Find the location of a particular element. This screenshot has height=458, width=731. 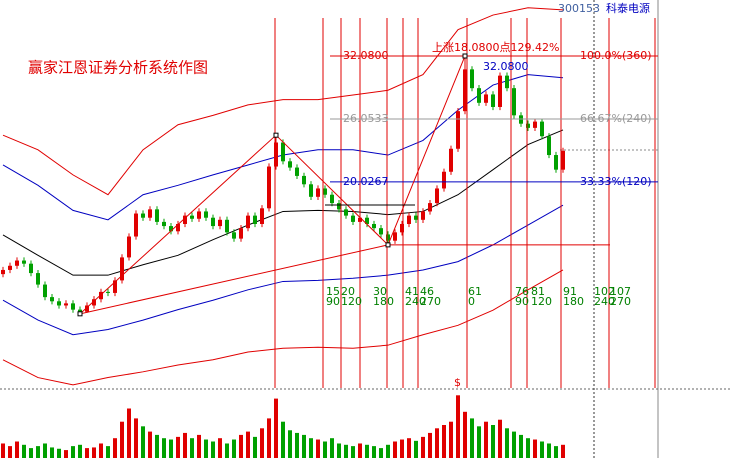

cycle-bars: 91 is located at coordinates (570, 291).